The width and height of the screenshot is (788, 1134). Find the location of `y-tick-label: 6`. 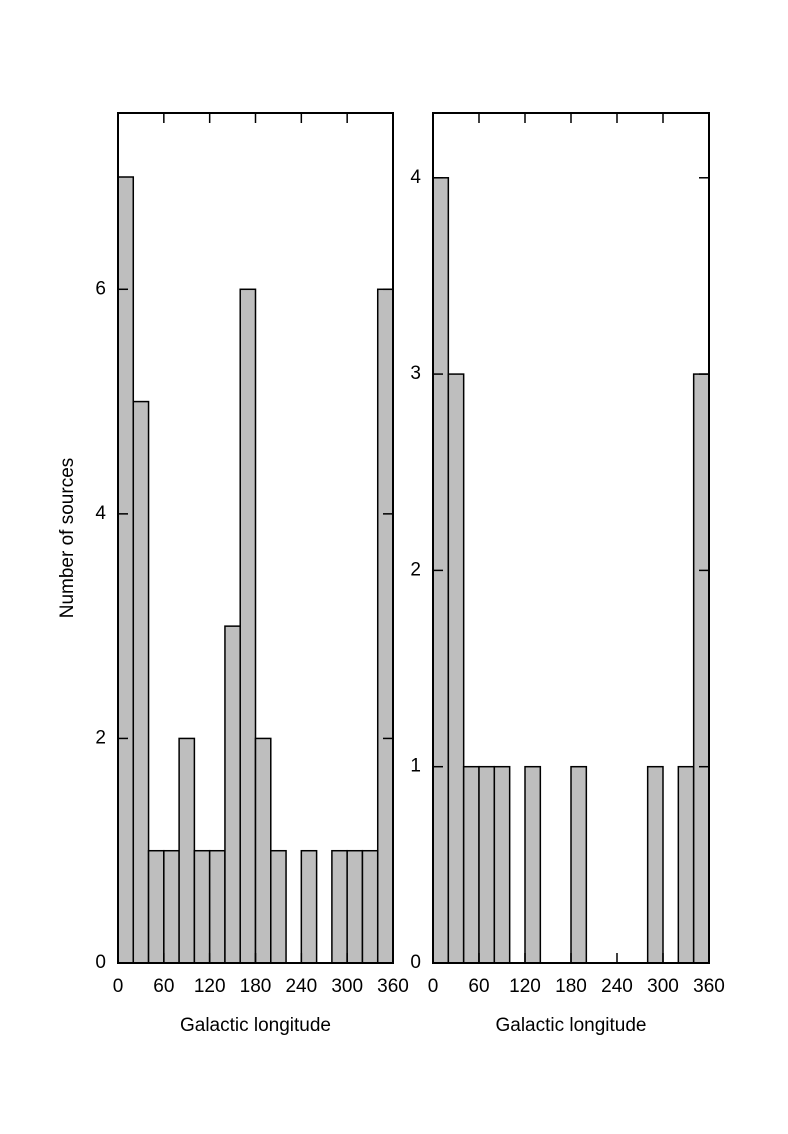

y-tick-label: 6 is located at coordinates (100, 288).